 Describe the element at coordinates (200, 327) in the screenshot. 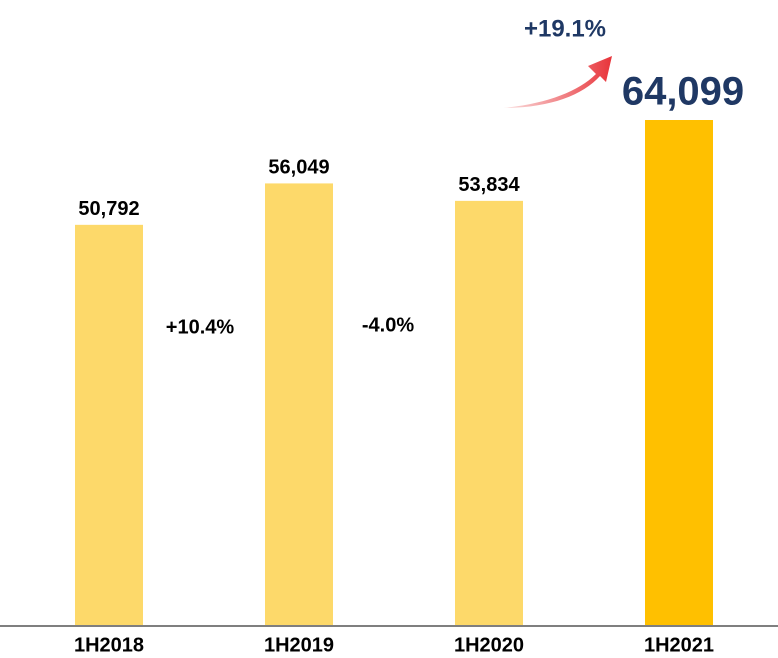

I see `annotation: +10.4%` at that location.